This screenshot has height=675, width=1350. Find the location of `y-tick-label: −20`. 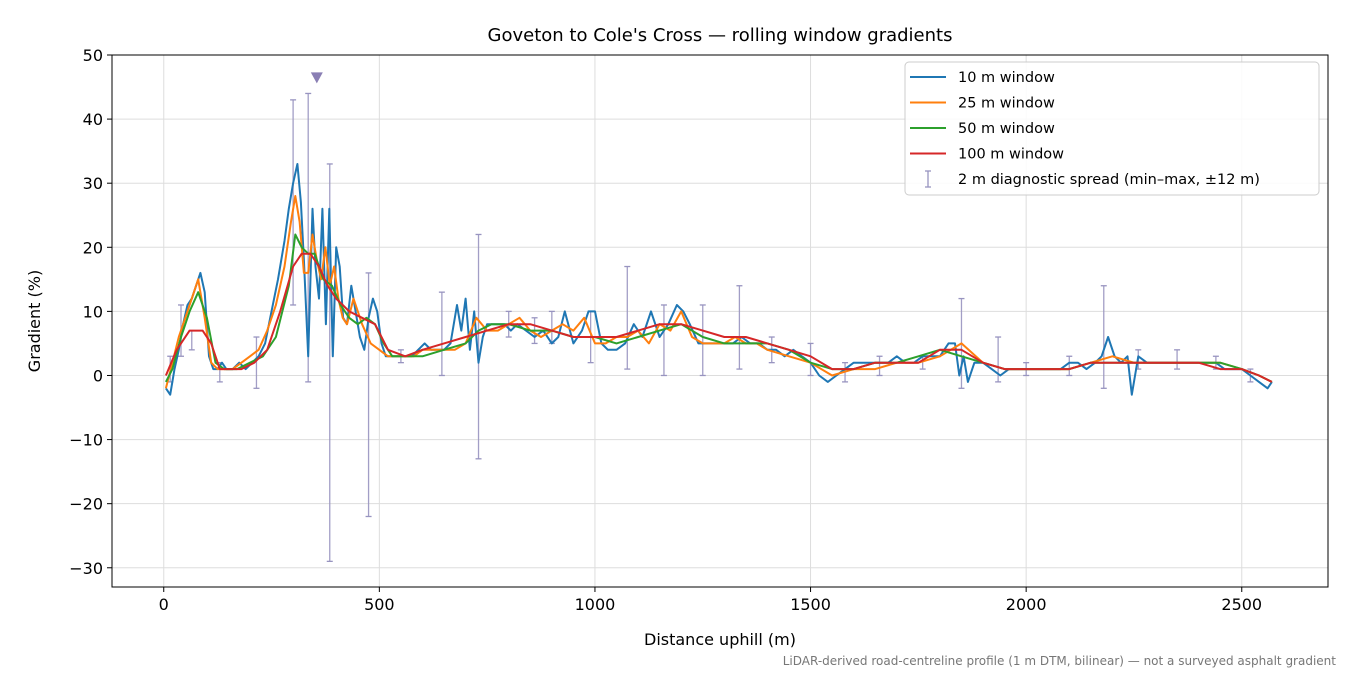

y-tick-label: −20 is located at coordinates (86, 504).